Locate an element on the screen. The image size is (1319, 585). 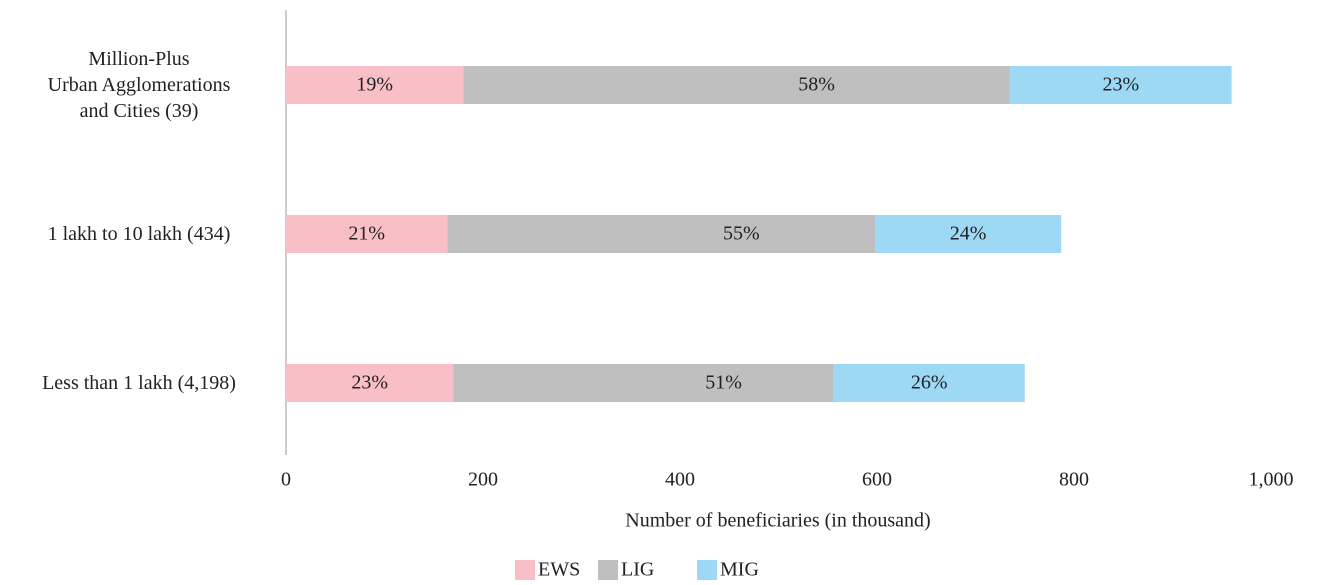
data-label: 24% is located at coordinates (968, 234).